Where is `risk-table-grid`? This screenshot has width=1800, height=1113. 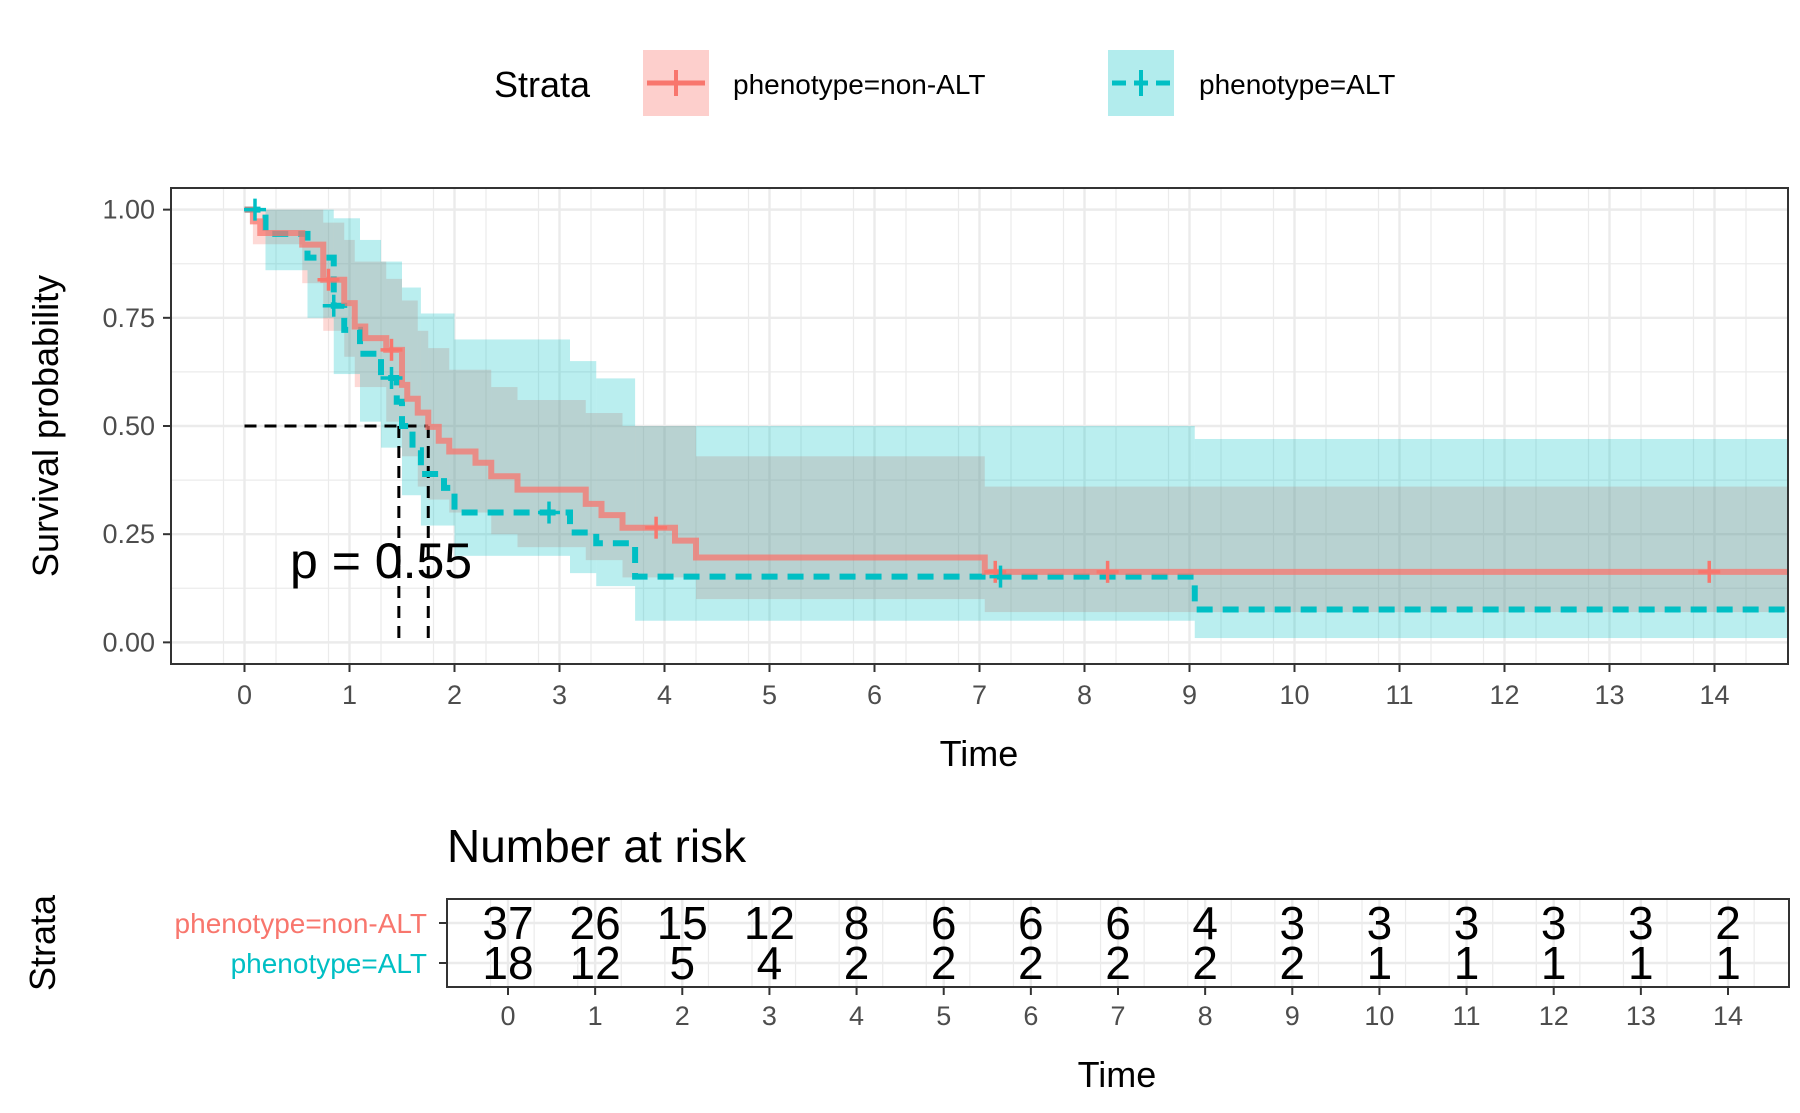 risk-table-grid is located at coordinates (1117, 943).